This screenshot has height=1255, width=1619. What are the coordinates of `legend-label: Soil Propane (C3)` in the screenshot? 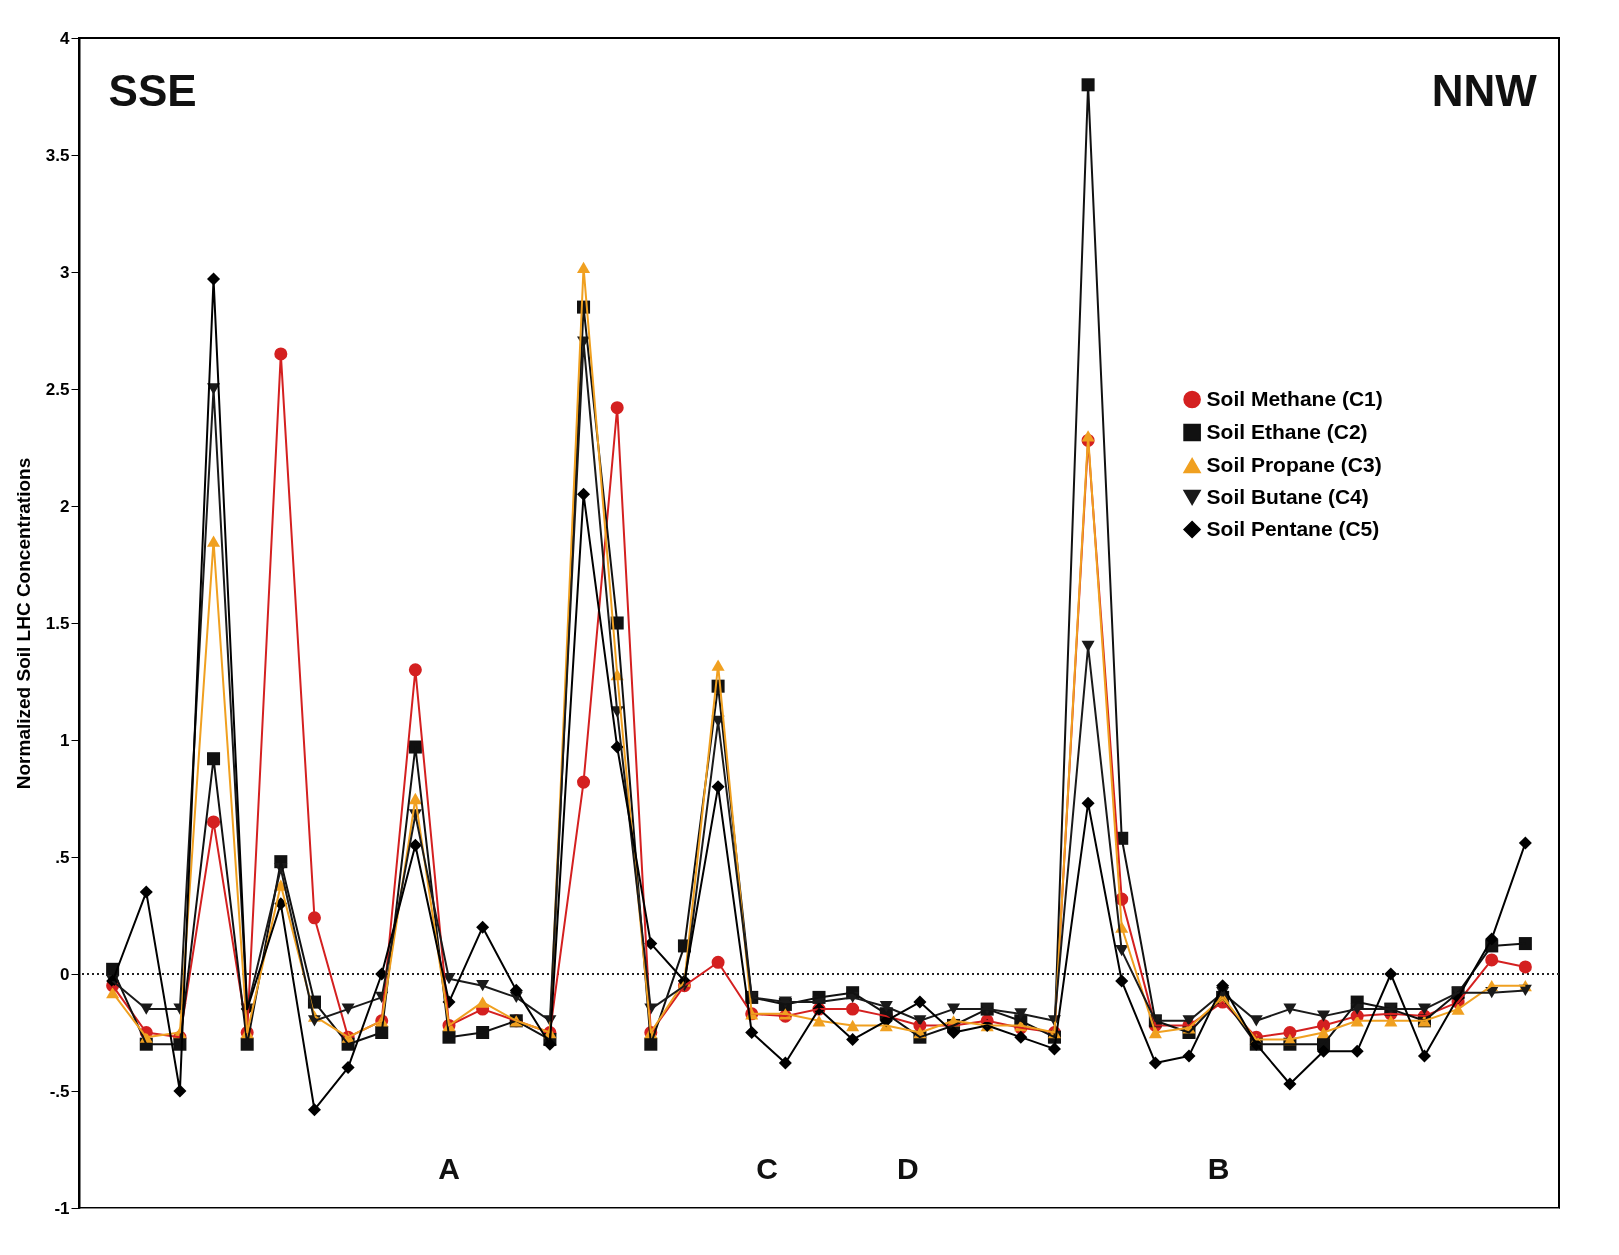 It's located at (1294, 464).